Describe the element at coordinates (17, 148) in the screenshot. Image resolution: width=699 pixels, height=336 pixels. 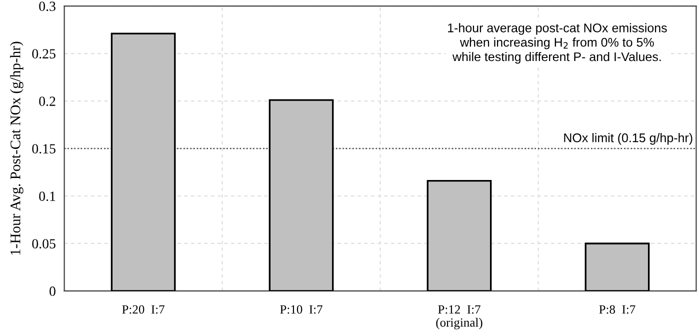
I see `y-axis-title: 1-Hour Avg. Post-Cat NOx (g/hp-hr)` at that location.